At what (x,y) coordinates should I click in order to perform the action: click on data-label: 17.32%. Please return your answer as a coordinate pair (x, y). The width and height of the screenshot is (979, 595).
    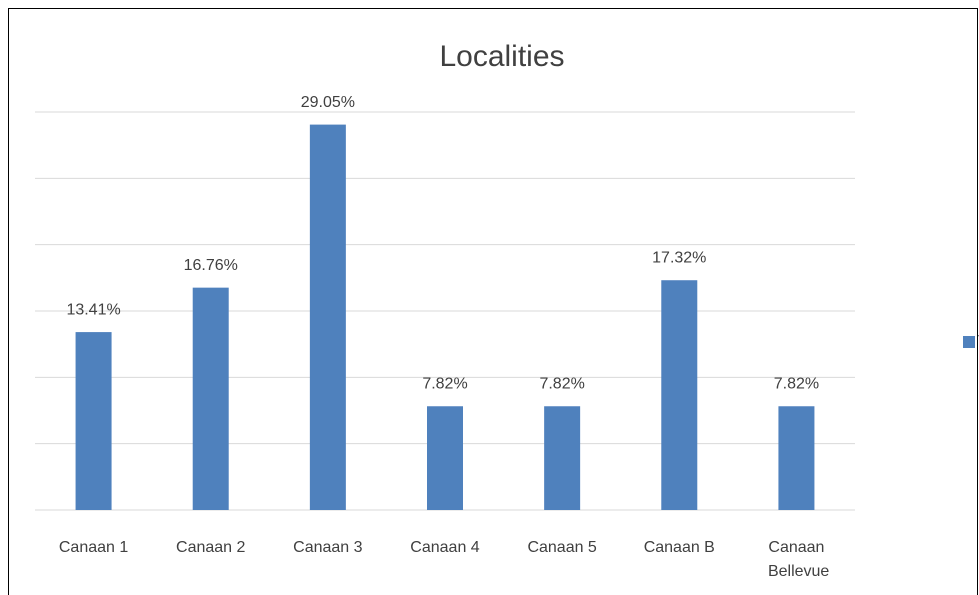
    Looking at the image, I should click on (679, 257).